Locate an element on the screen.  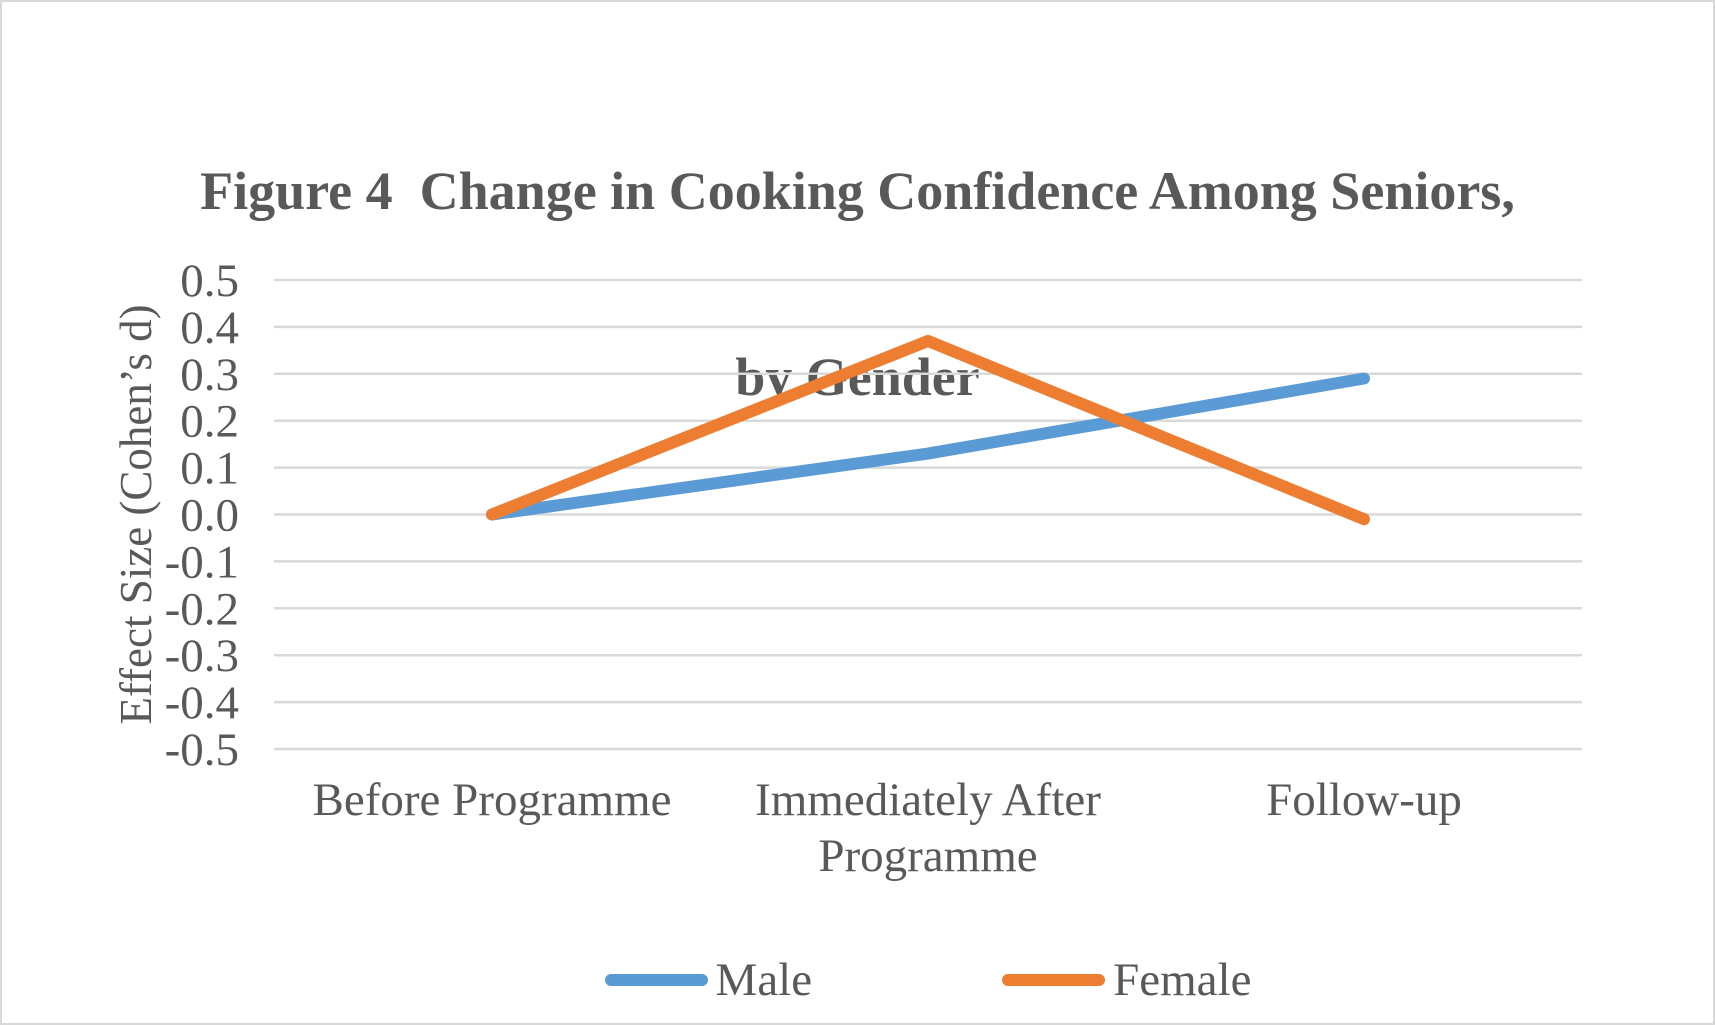
y-tick-label: -0.3 is located at coordinates (202, 656).